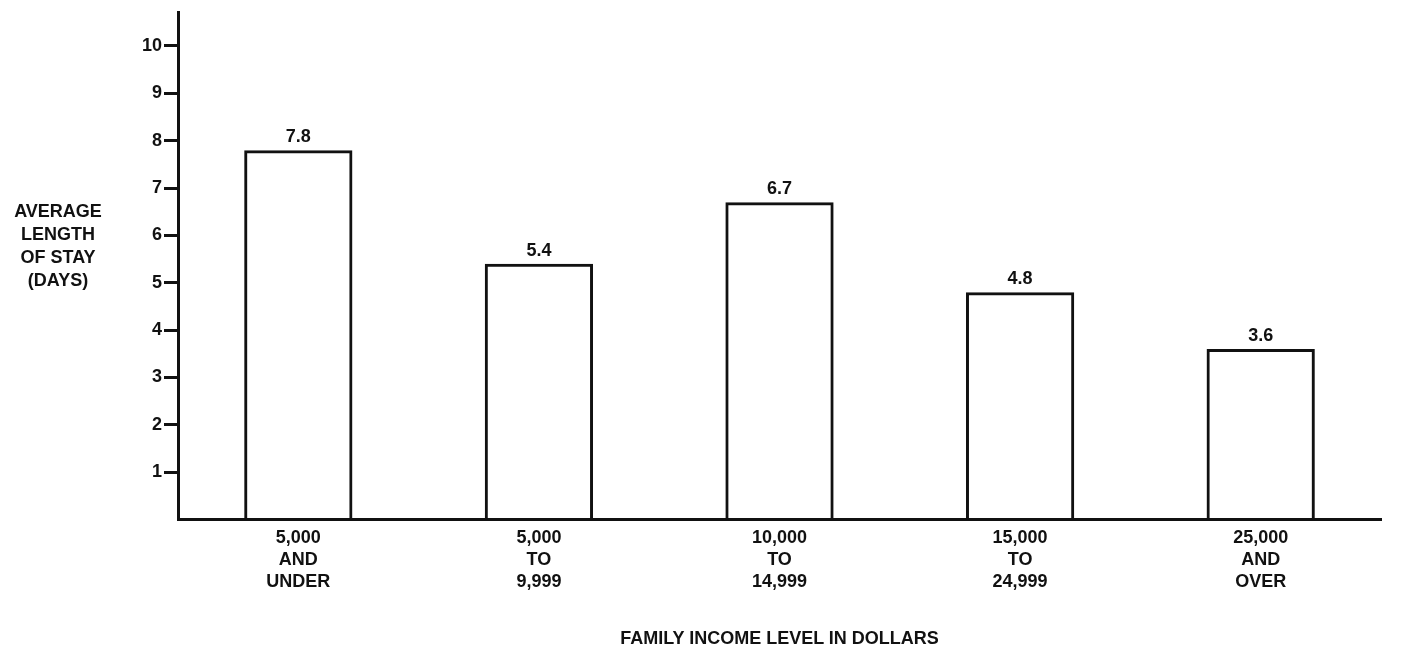 The width and height of the screenshot is (1411, 659). I want to click on y-tick-label: 9, so click(157, 92).